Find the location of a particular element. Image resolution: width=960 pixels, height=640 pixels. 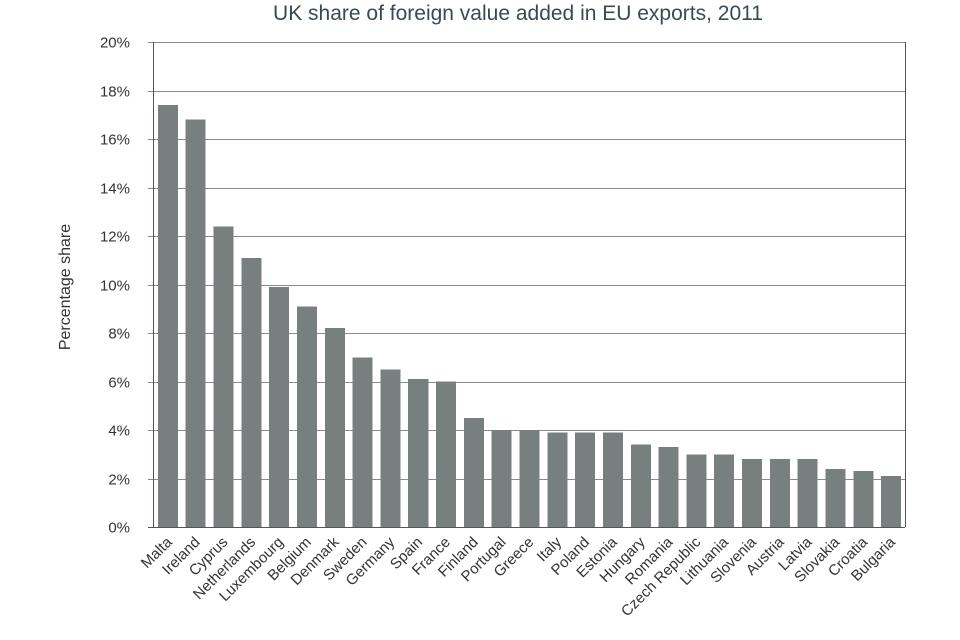

bar-croatia is located at coordinates (863, 499).